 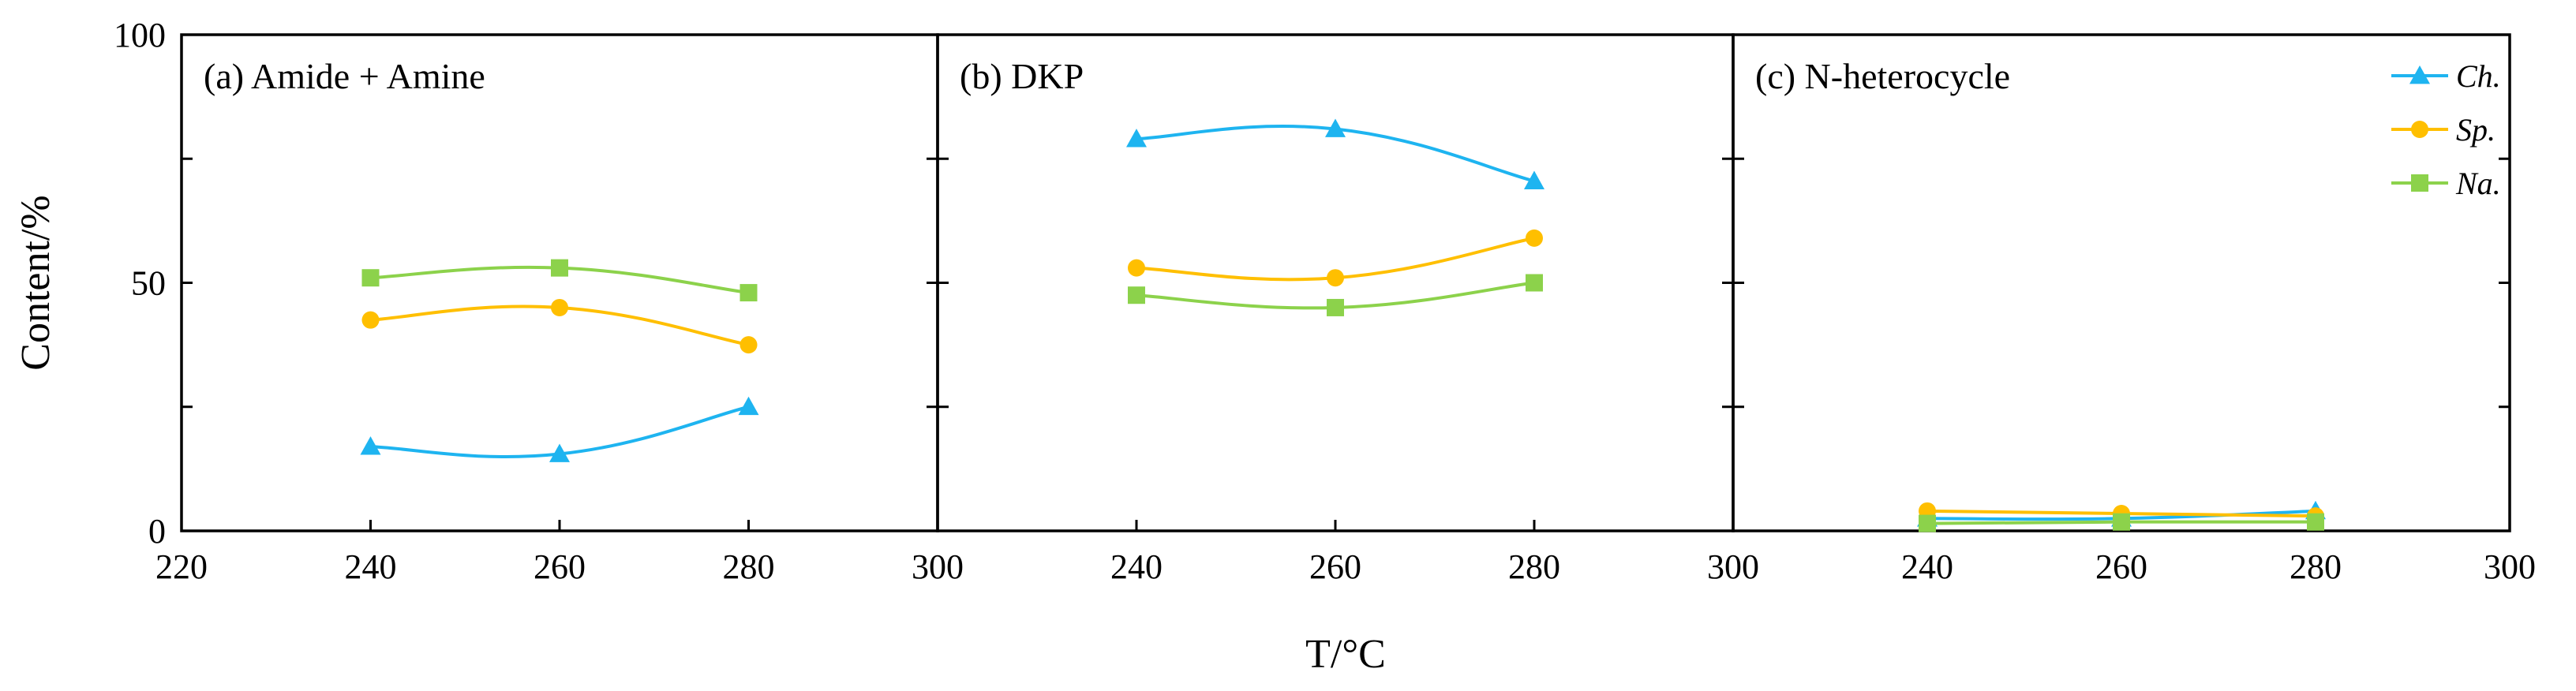 I want to click on panel-title: (b) DKP, so click(x=1022, y=76).